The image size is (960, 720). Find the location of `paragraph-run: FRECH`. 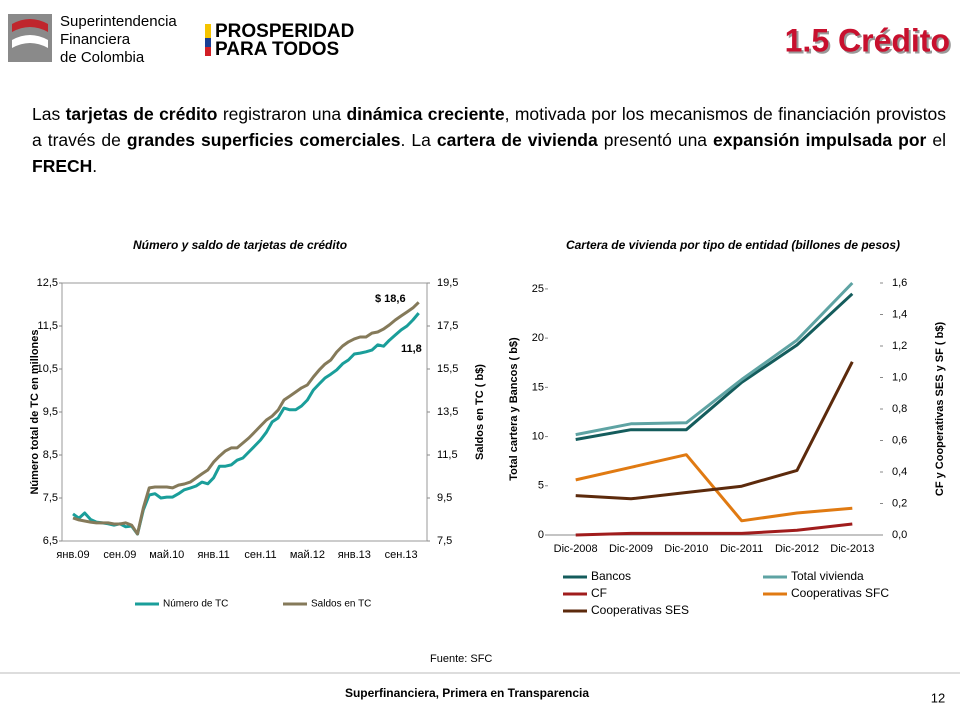

paragraph-run: FRECH is located at coordinates (62, 166).